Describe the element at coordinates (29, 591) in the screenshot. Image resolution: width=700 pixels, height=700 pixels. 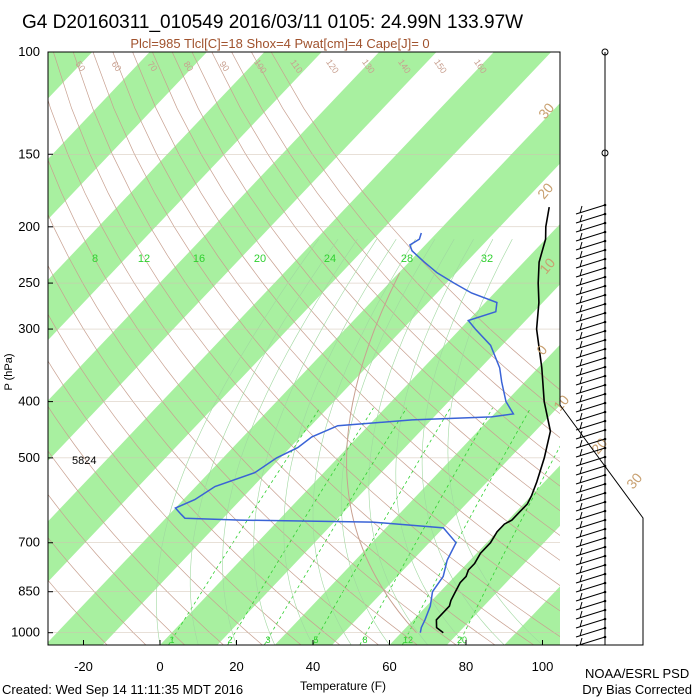
I see `y-tick-label: 850` at that location.